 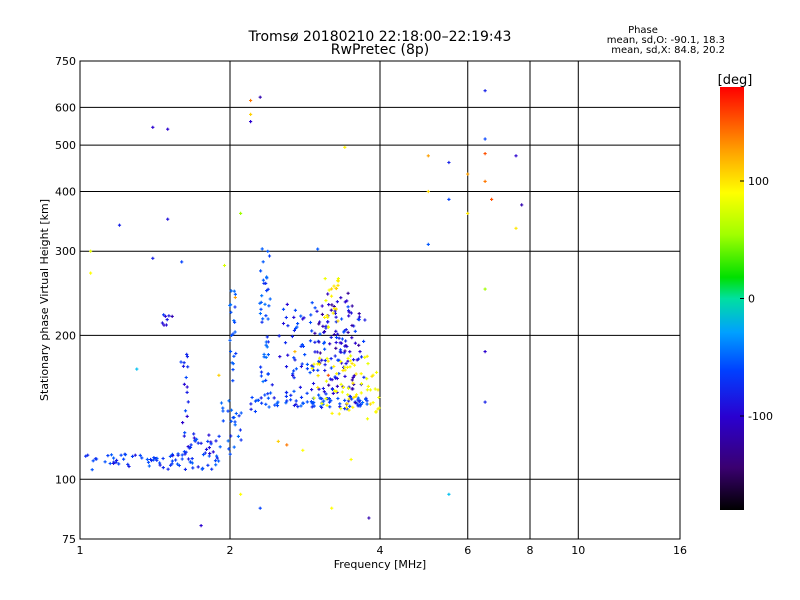 What do you see at coordinates (668, 50) in the screenshot?
I see `phase-stat-x: mean, sd,X: 84.8, 20.2` at bounding box center [668, 50].